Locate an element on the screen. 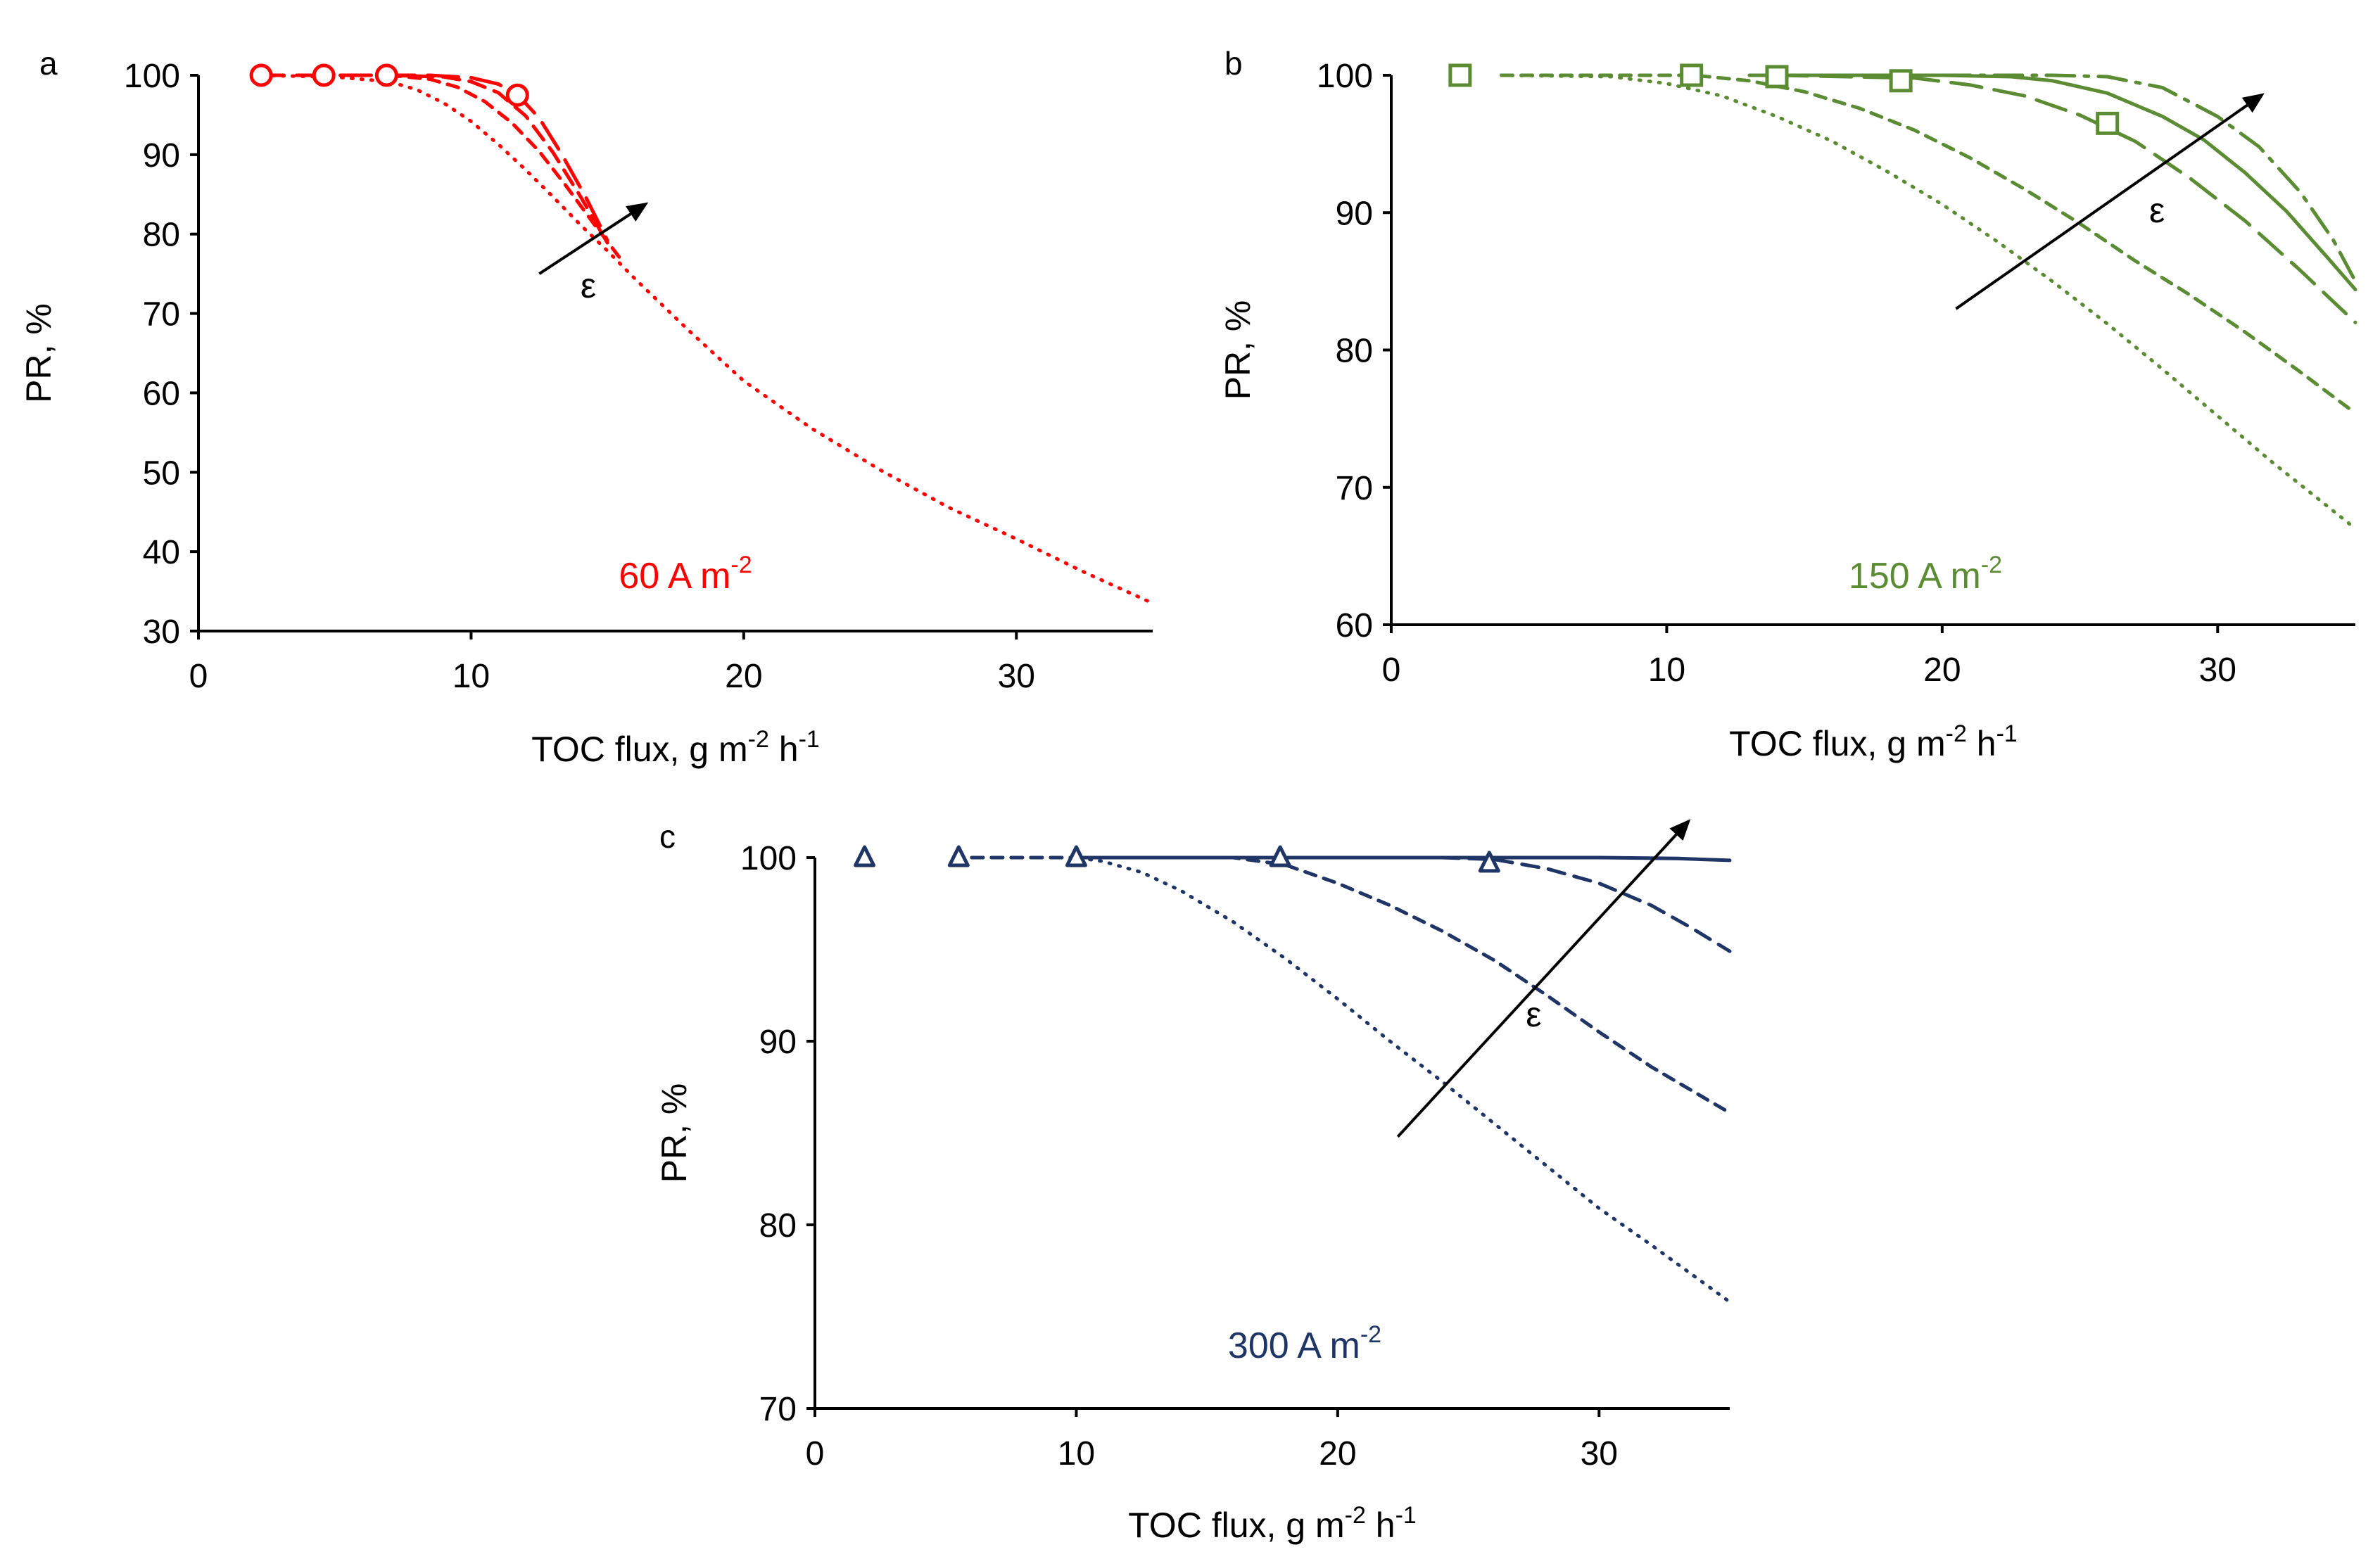 The image size is (2380, 1559). y-tick-label: 30 is located at coordinates (161, 632).